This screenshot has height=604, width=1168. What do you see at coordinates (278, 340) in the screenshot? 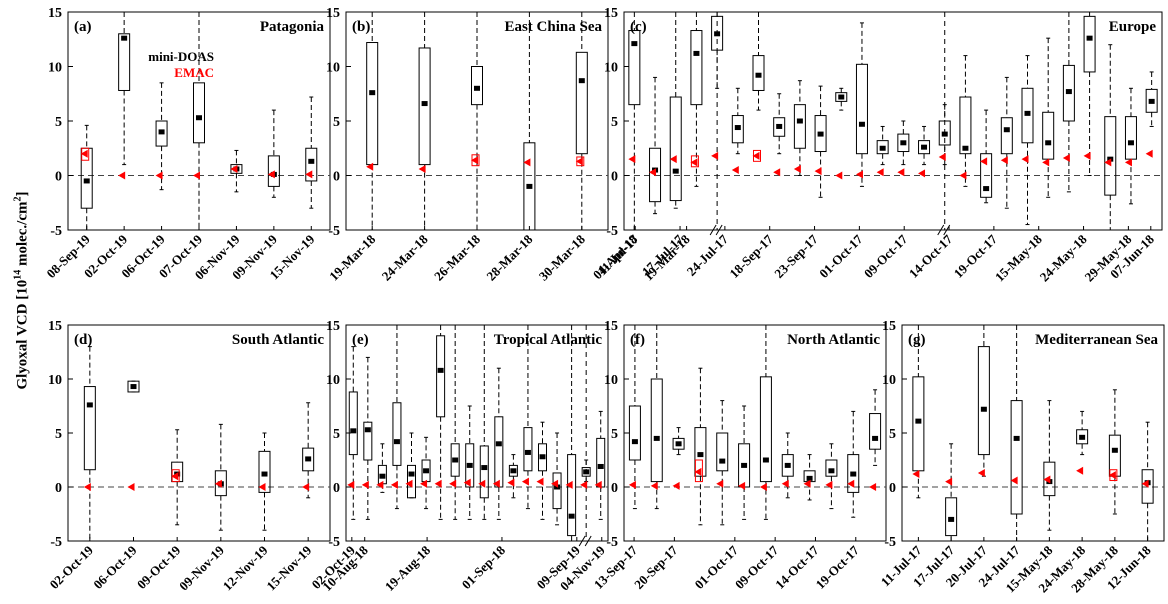
I see `panel-title: South Atlantic` at bounding box center [278, 340].